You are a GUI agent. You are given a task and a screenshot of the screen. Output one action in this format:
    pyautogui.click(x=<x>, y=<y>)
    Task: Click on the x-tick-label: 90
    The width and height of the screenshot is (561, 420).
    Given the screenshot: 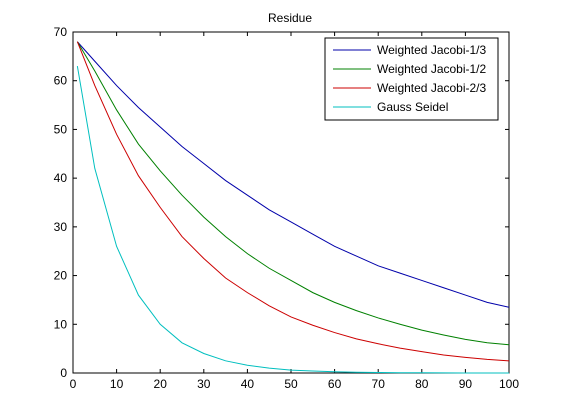 What is the action you would take?
    pyautogui.click(x=466, y=384)
    